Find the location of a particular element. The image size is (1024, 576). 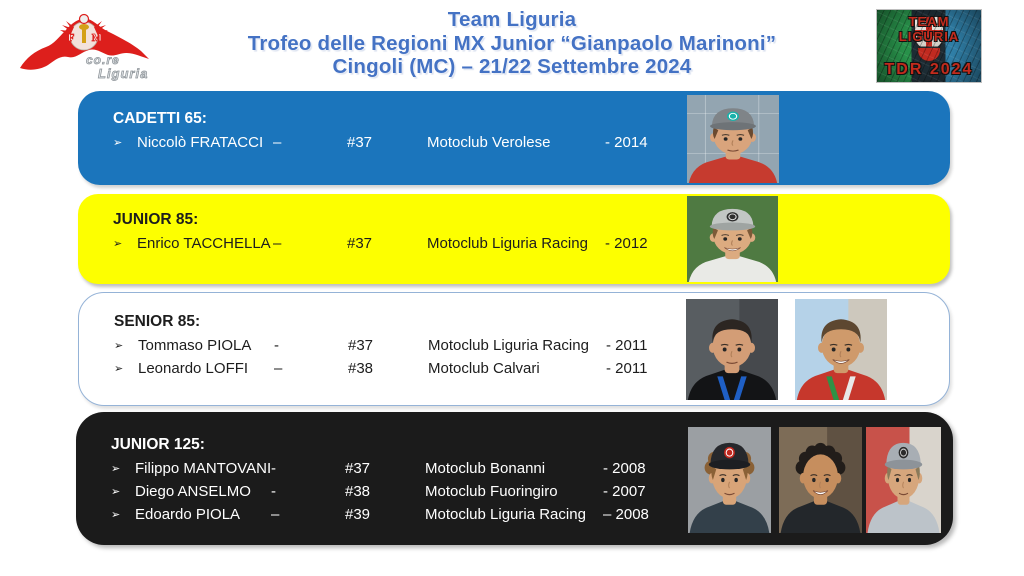

rider-name: Edoardo PIOLA is located at coordinates (188, 514).